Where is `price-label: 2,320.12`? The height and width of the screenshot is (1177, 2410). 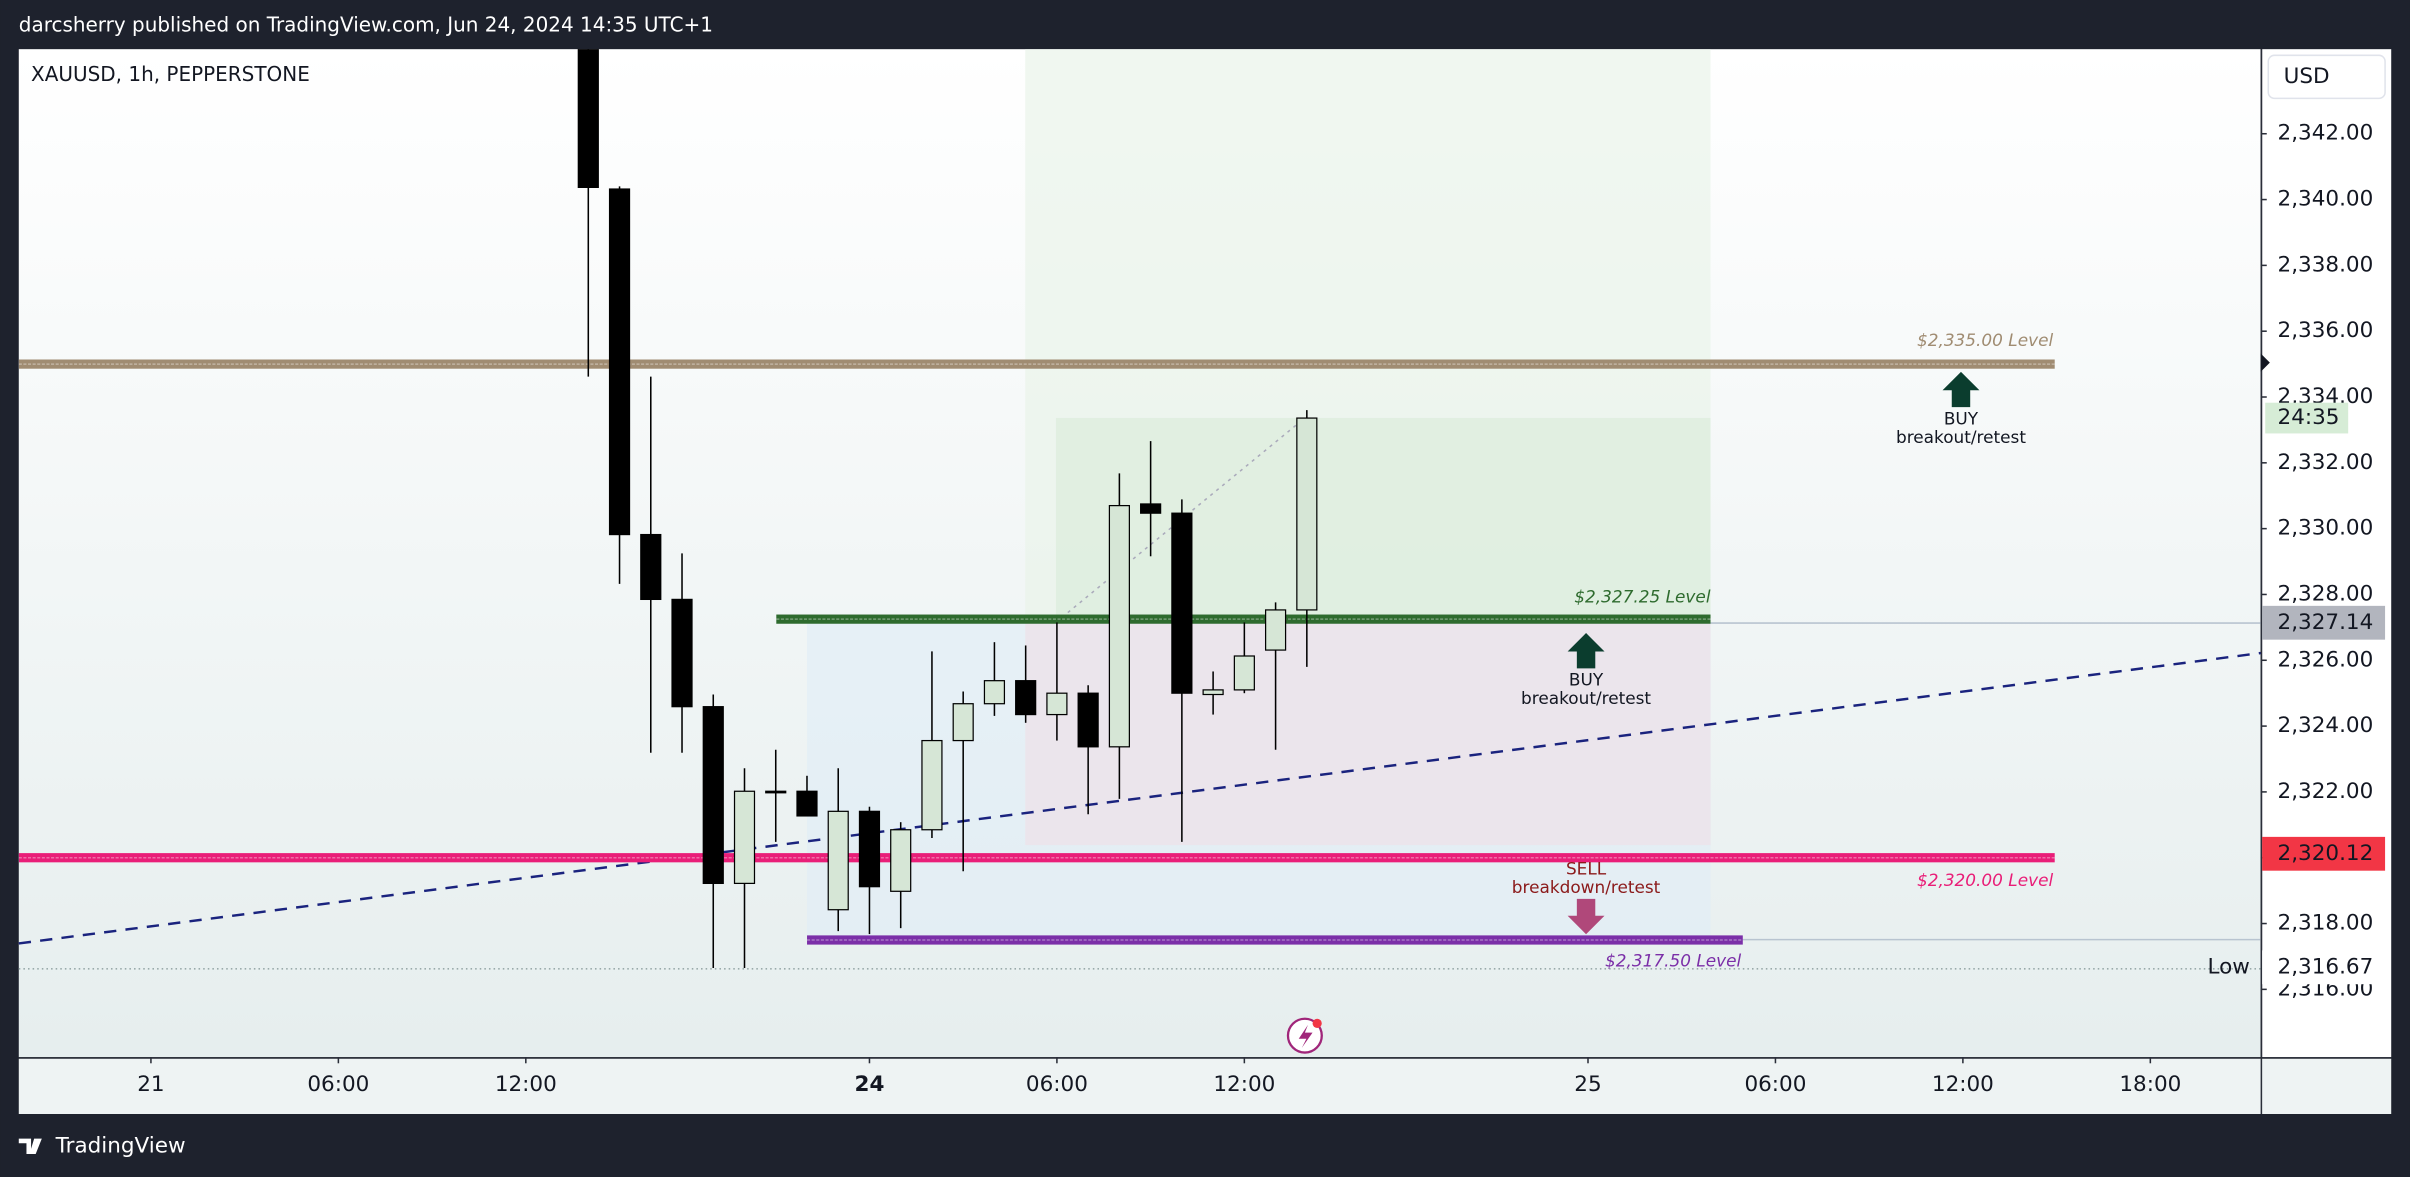
price-label: 2,320.12 is located at coordinates (2326, 853).